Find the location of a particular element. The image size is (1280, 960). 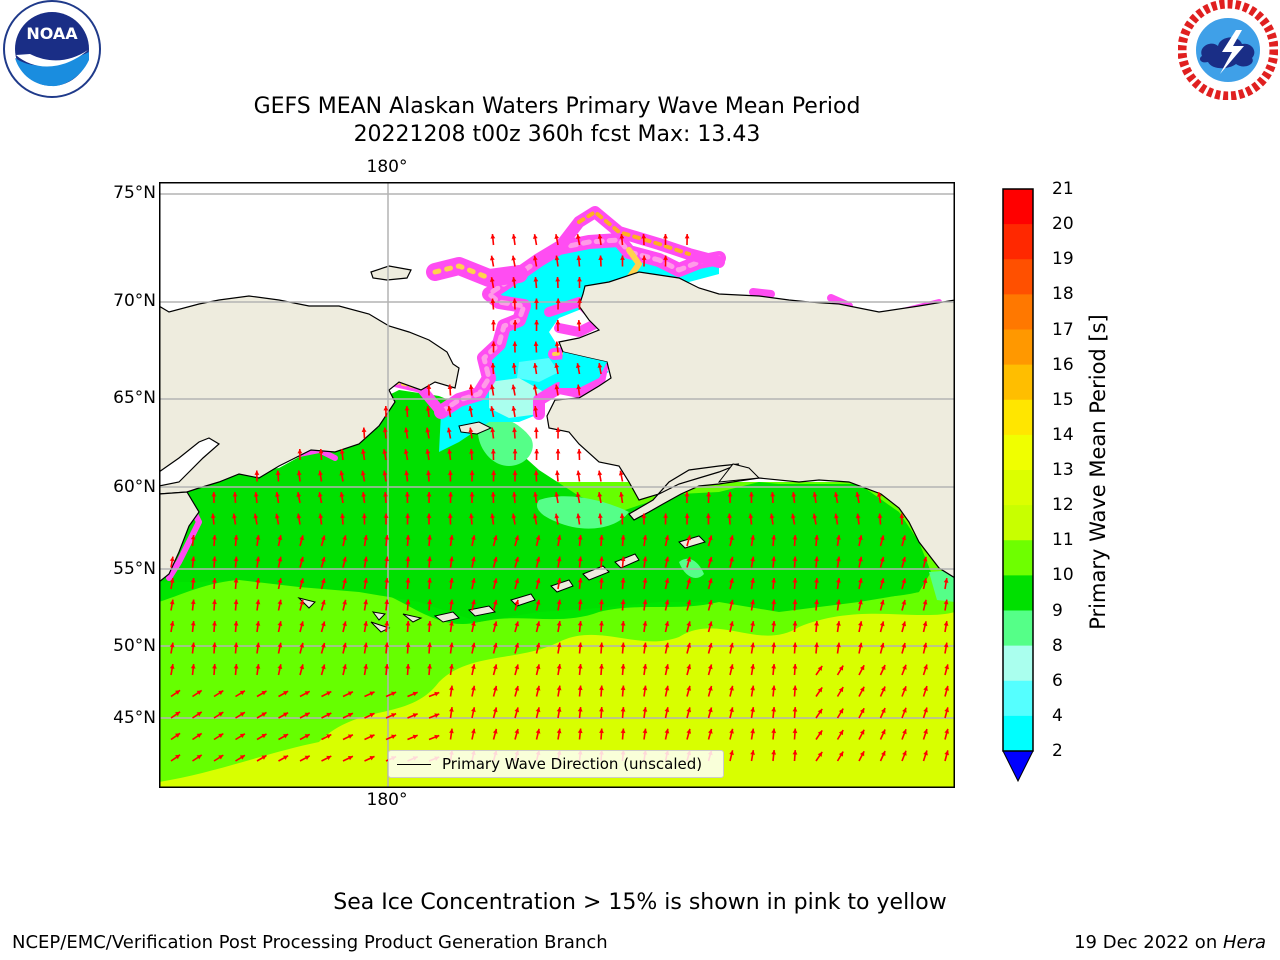

lat-label-45: 45°N is located at coordinates (134, 718).